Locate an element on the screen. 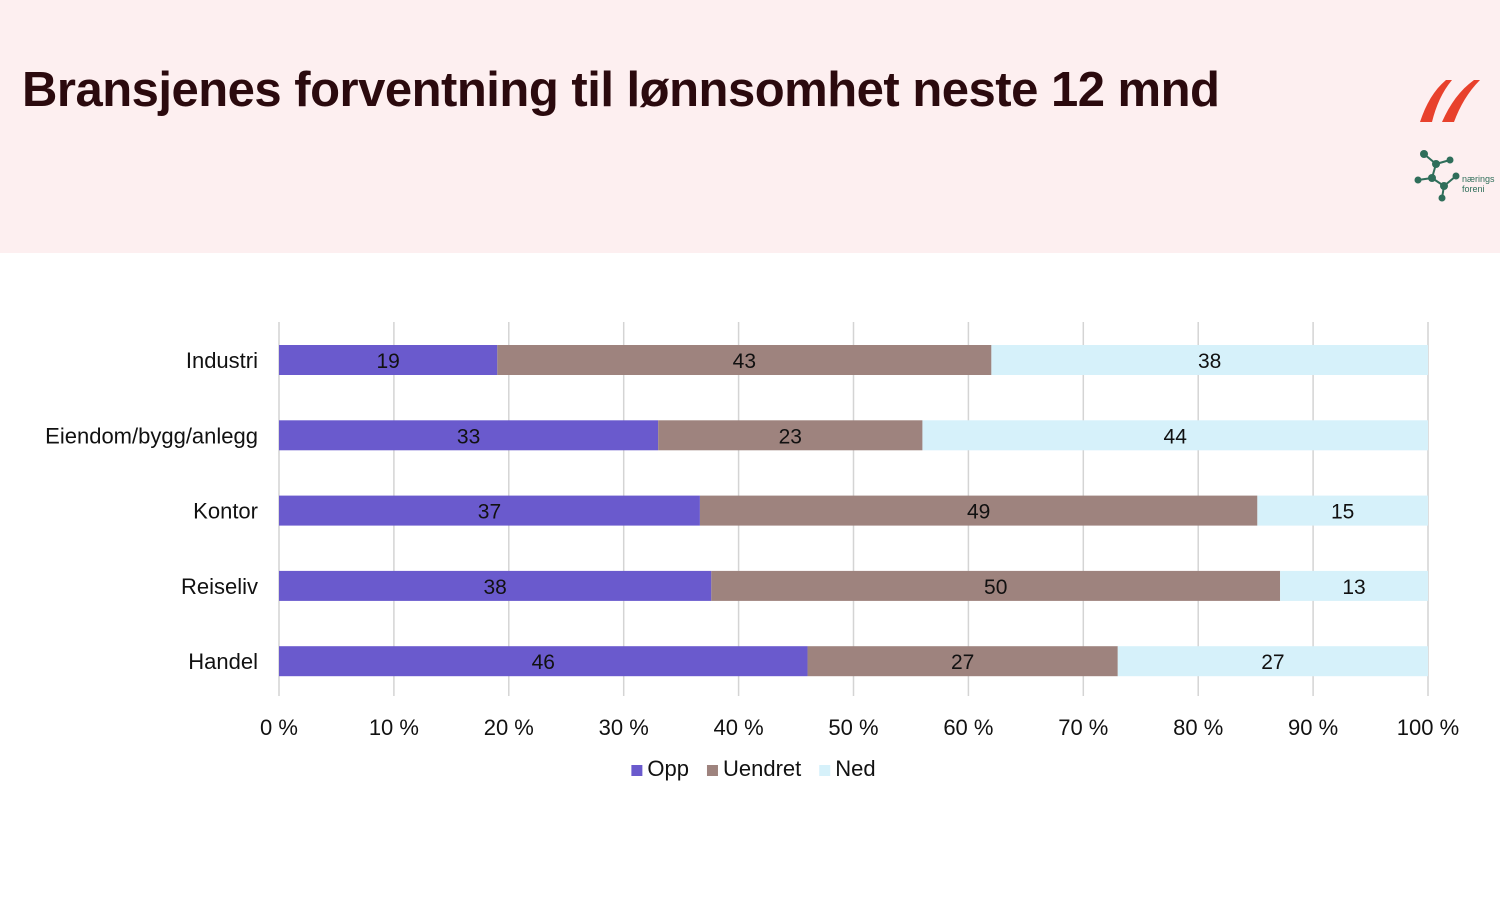  x-tick-label: 70 % is located at coordinates (1083, 727).